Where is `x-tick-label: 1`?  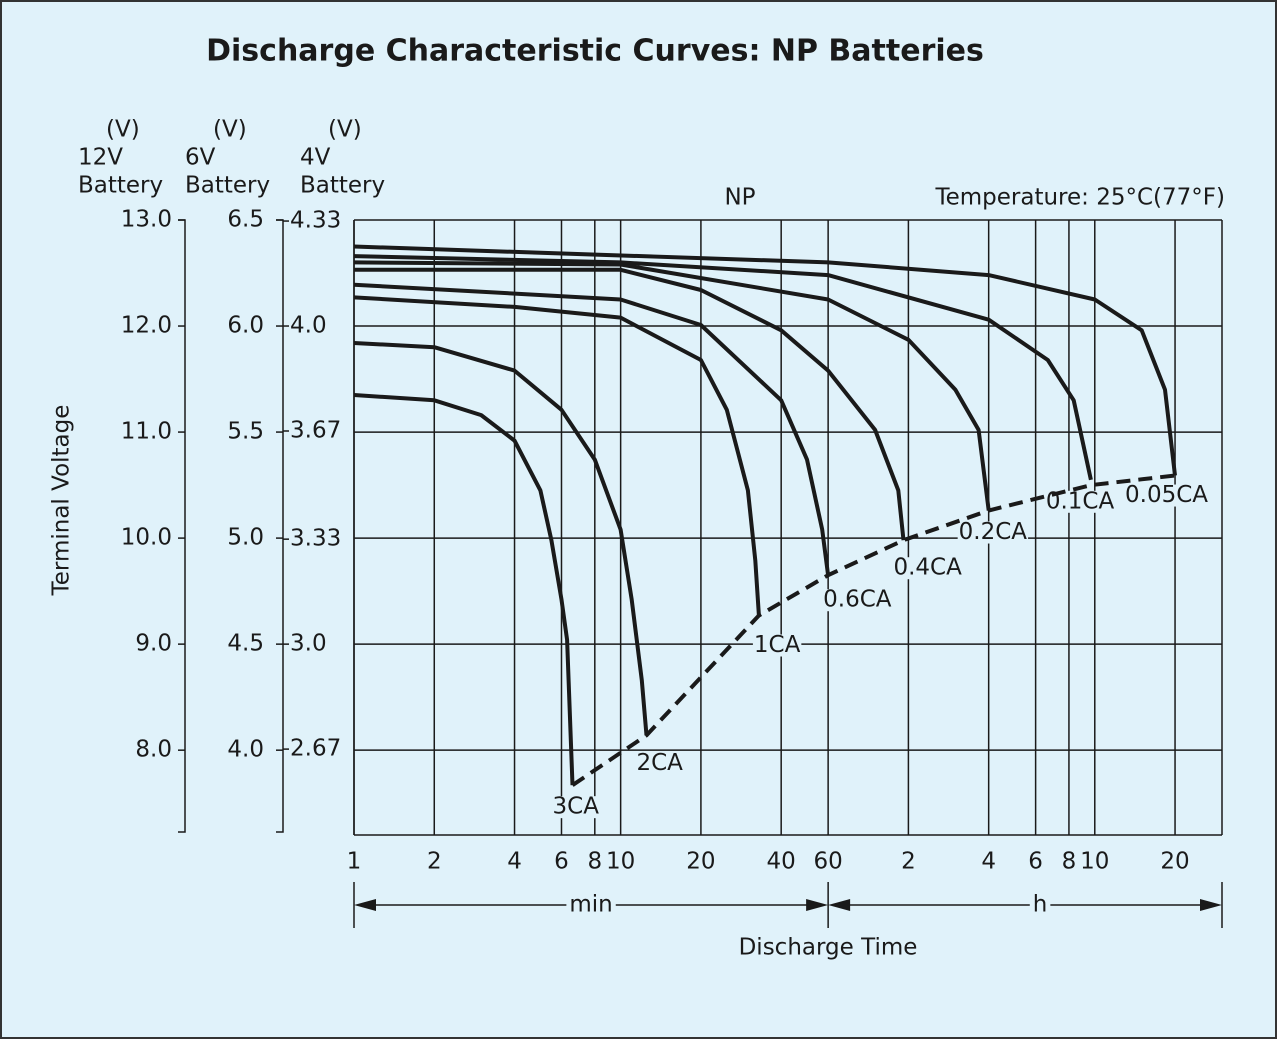
x-tick-label: 1 is located at coordinates (354, 862).